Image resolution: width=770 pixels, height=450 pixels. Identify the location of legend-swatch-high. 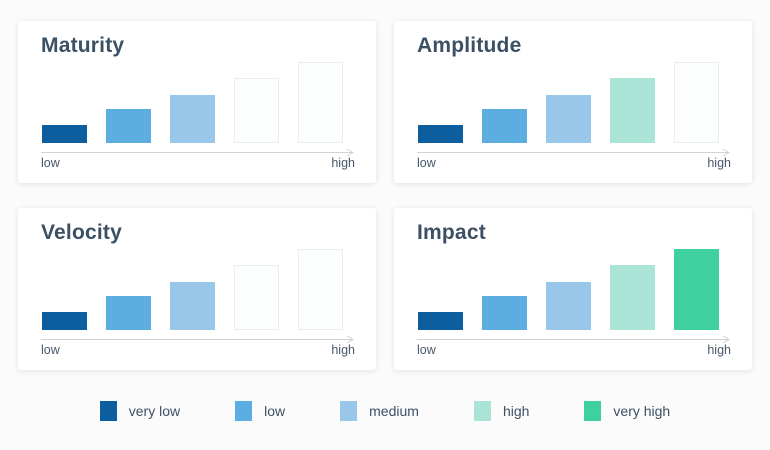
(482, 411).